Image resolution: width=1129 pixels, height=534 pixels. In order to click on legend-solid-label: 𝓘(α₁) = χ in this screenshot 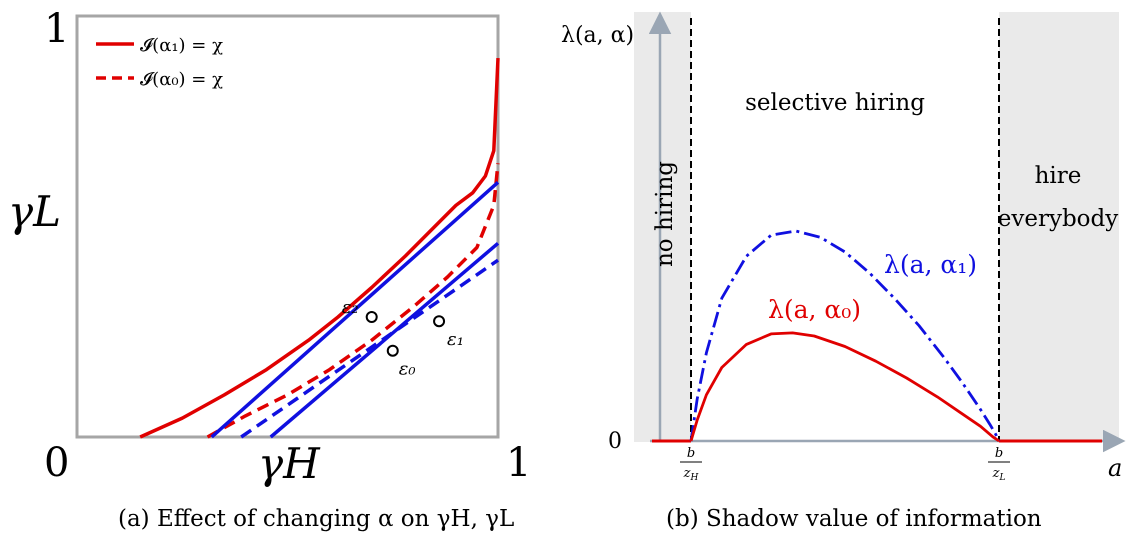, I will do `click(181, 45)`.